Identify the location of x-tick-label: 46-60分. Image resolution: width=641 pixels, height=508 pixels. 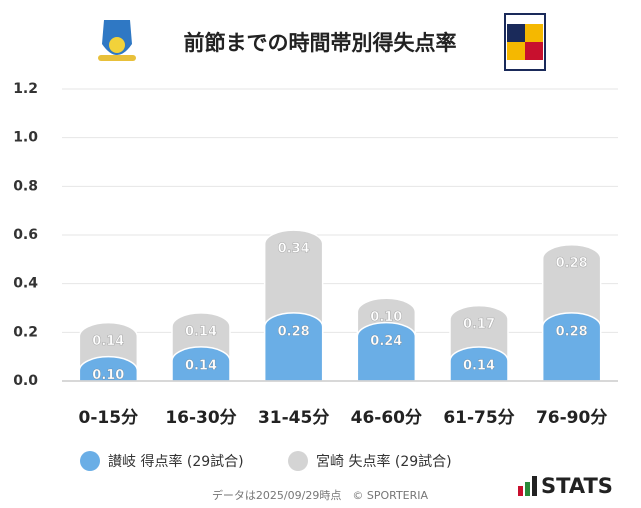
(386, 418).